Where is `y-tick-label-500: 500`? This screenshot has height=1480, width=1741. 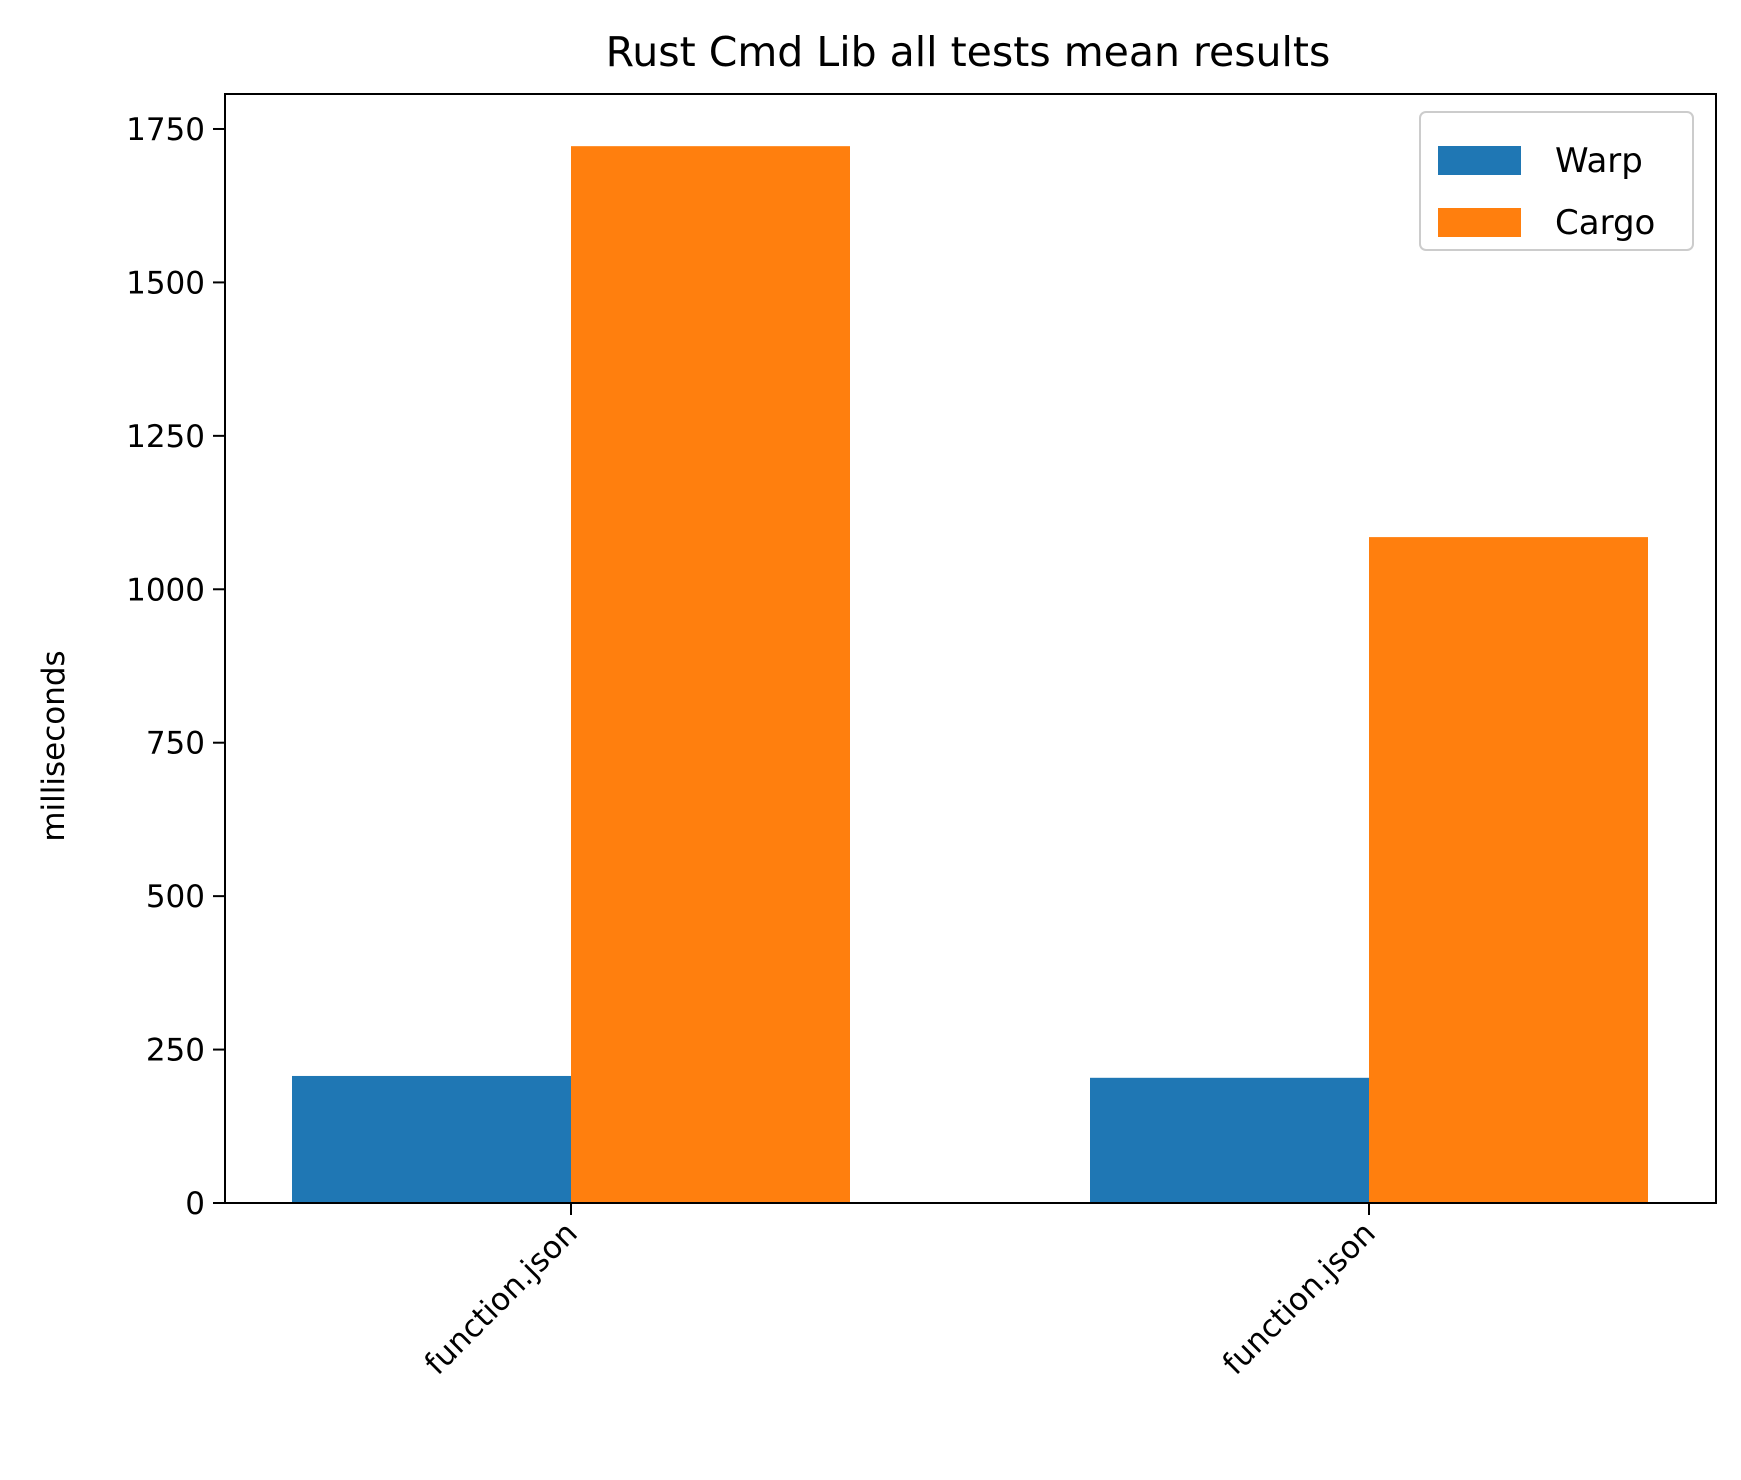
y-tick-label-500: 500 is located at coordinates (175, 897).